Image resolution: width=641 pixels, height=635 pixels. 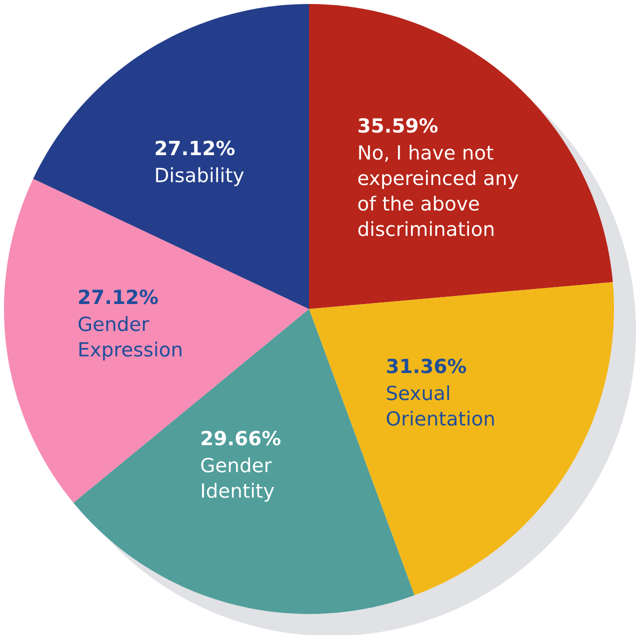 What do you see at coordinates (426, 366) in the screenshot?
I see `data-label: 31.36%` at bounding box center [426, 366].